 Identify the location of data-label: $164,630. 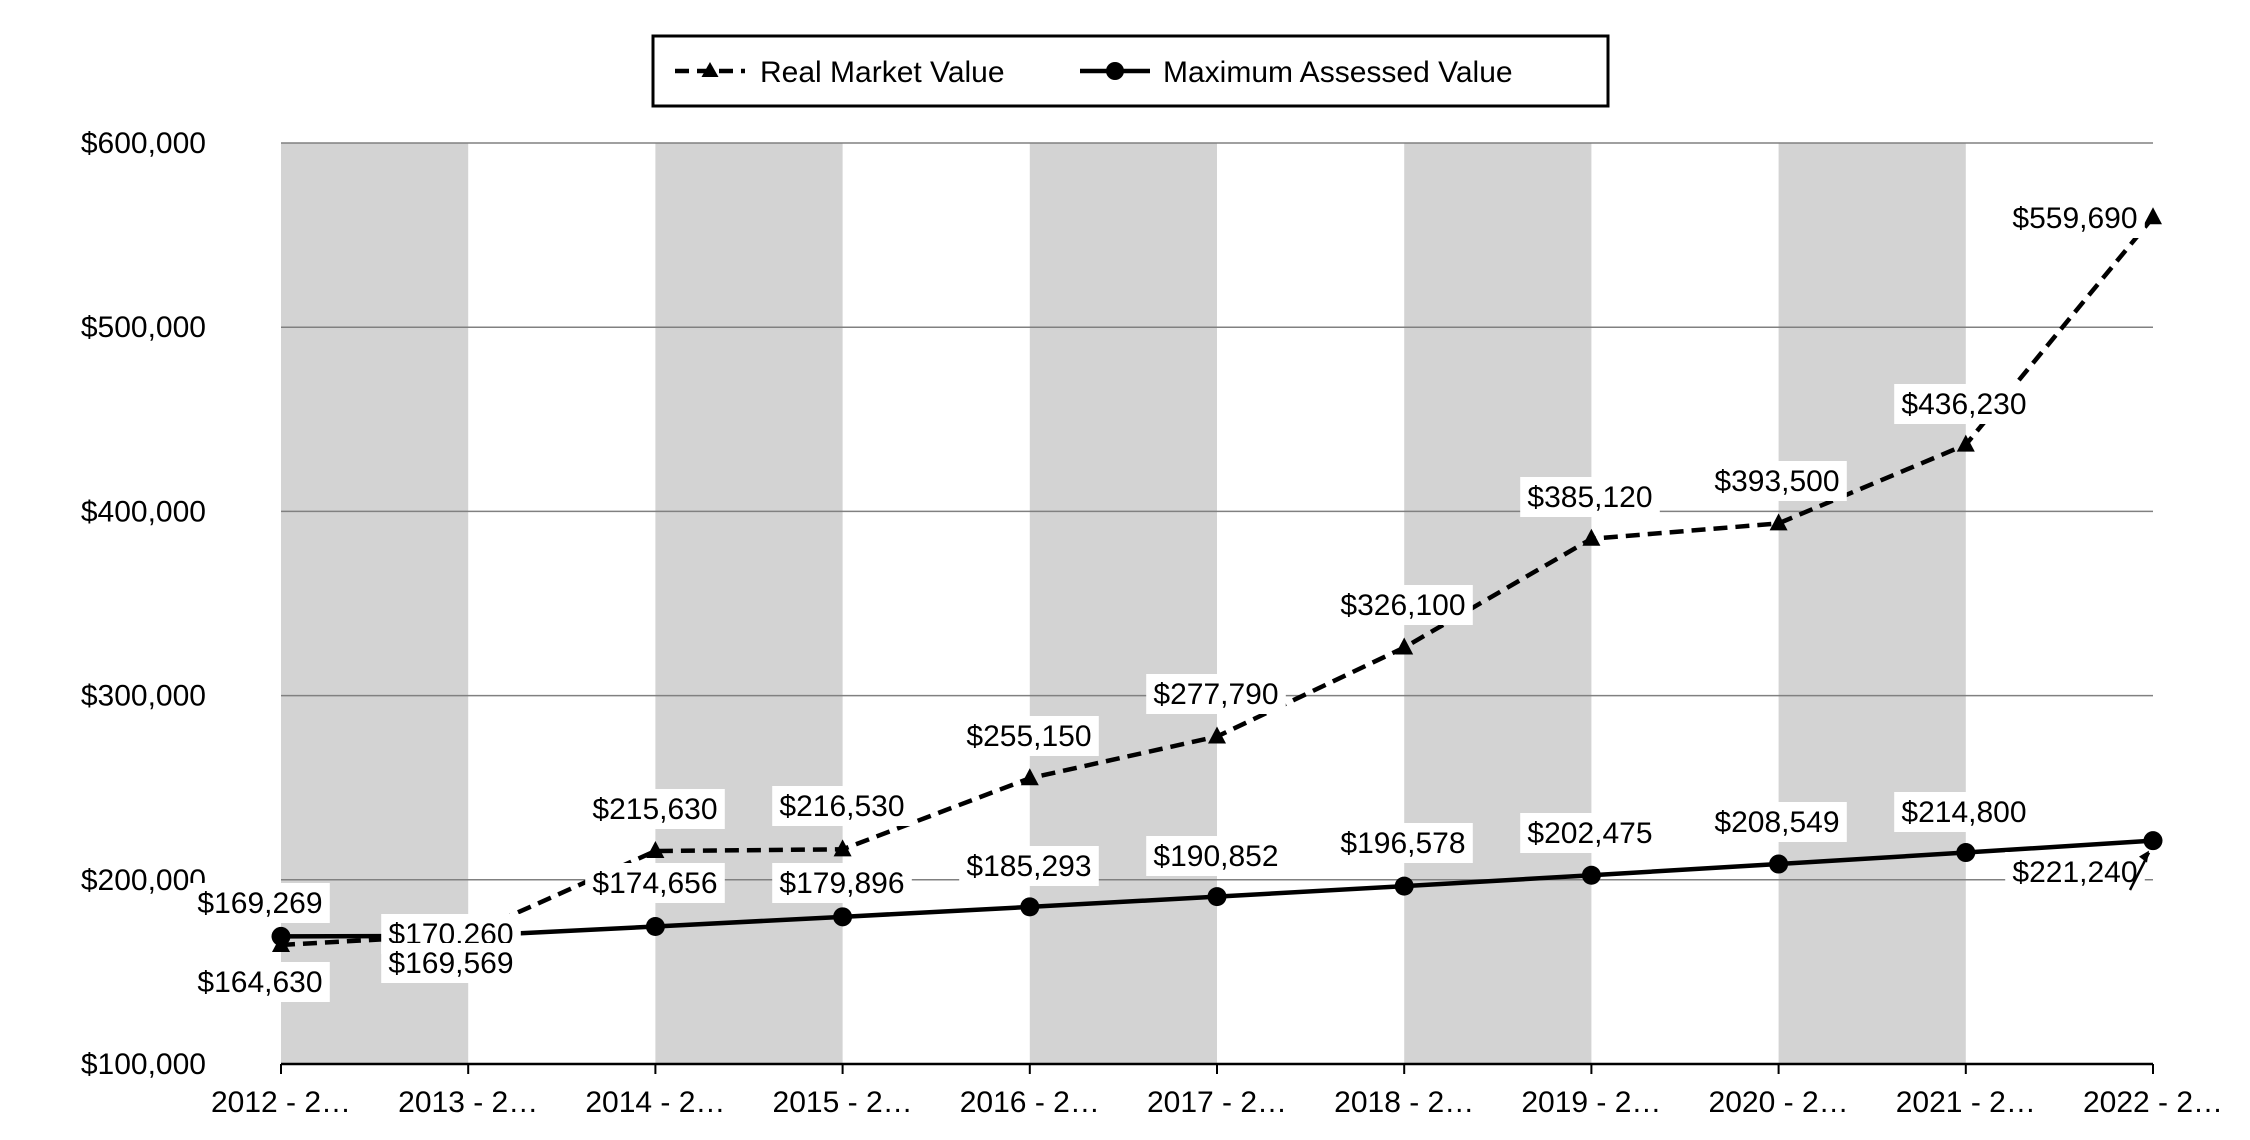
(259, 982).